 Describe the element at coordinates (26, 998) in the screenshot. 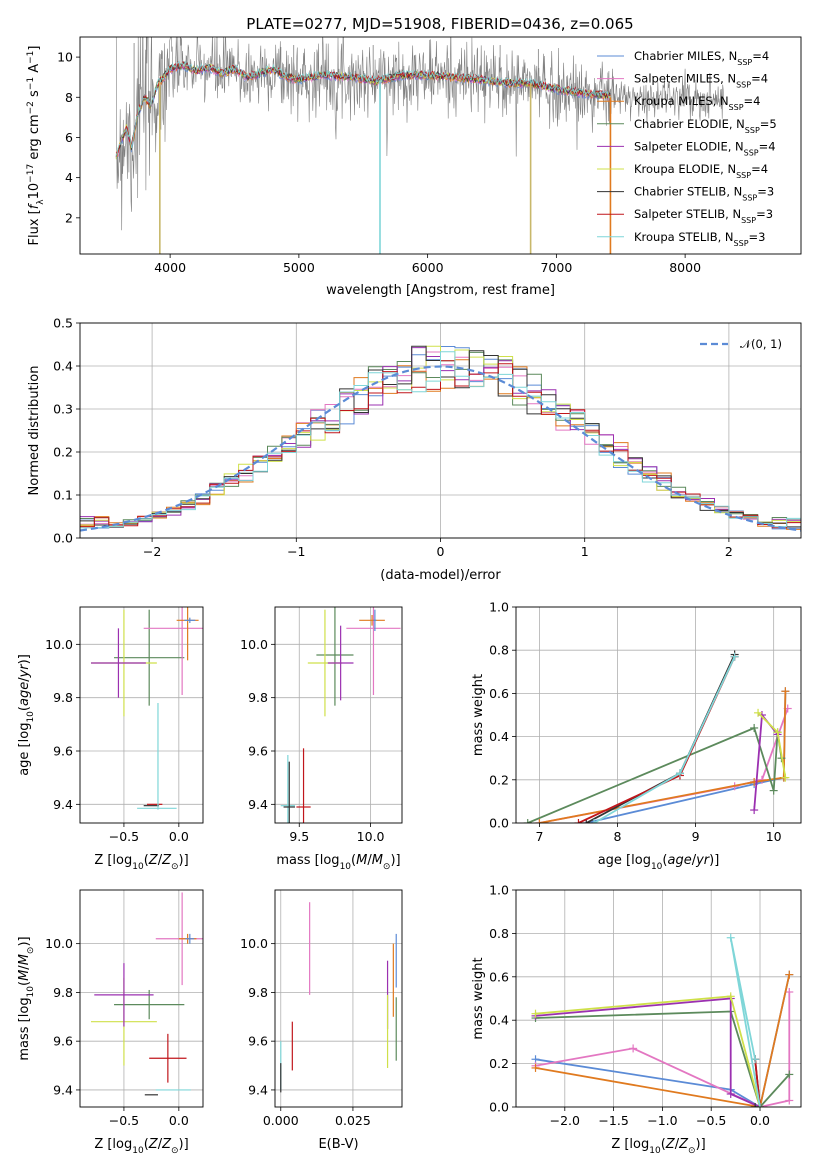

I see `y-axis-label: mass [log10(M/M⊙)]` at that location.